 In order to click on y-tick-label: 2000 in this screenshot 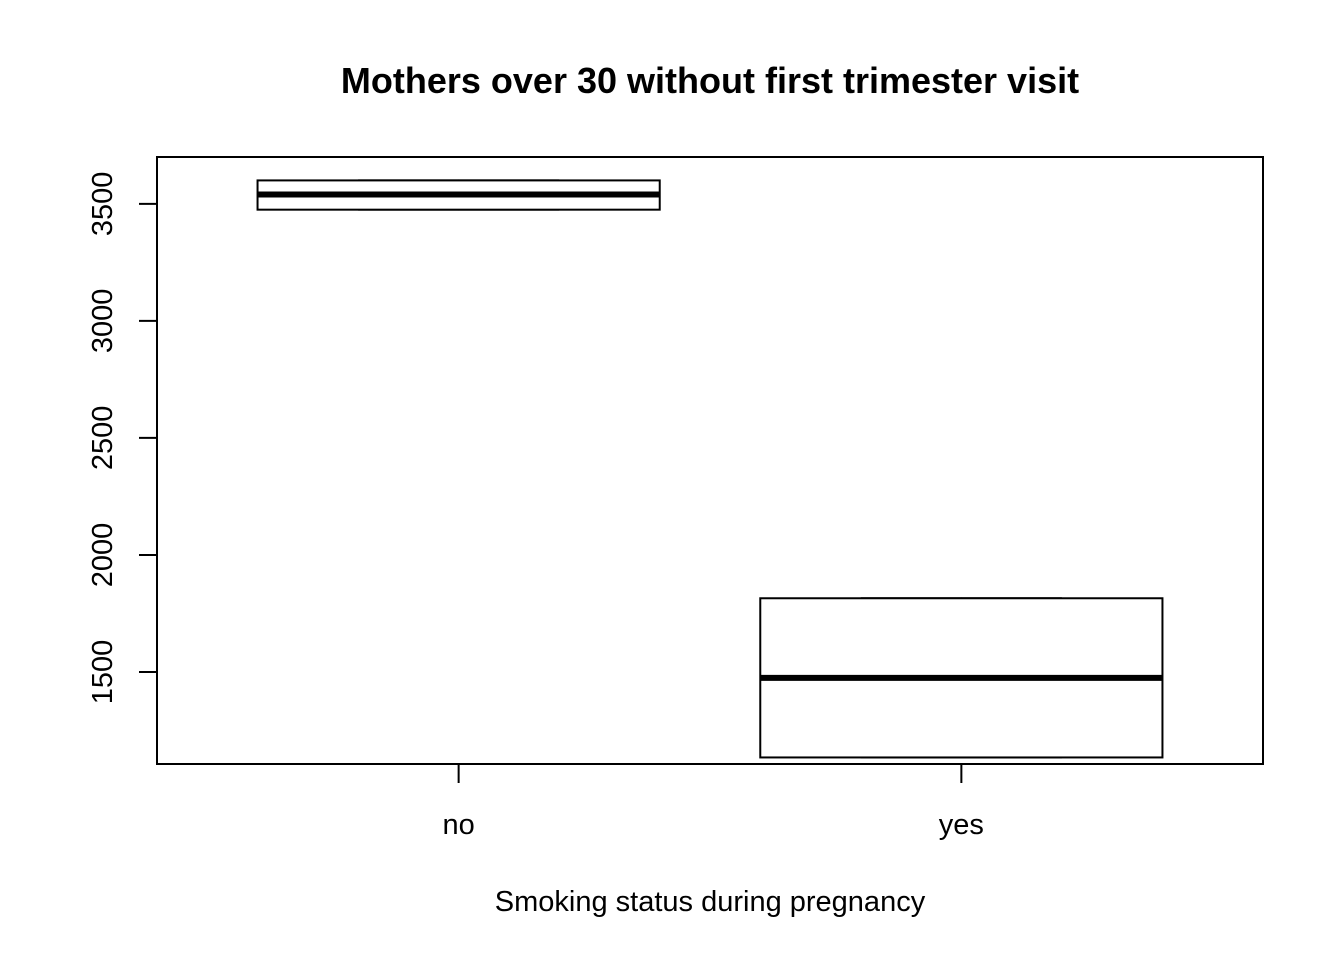, I will do `click(103, 555)`.